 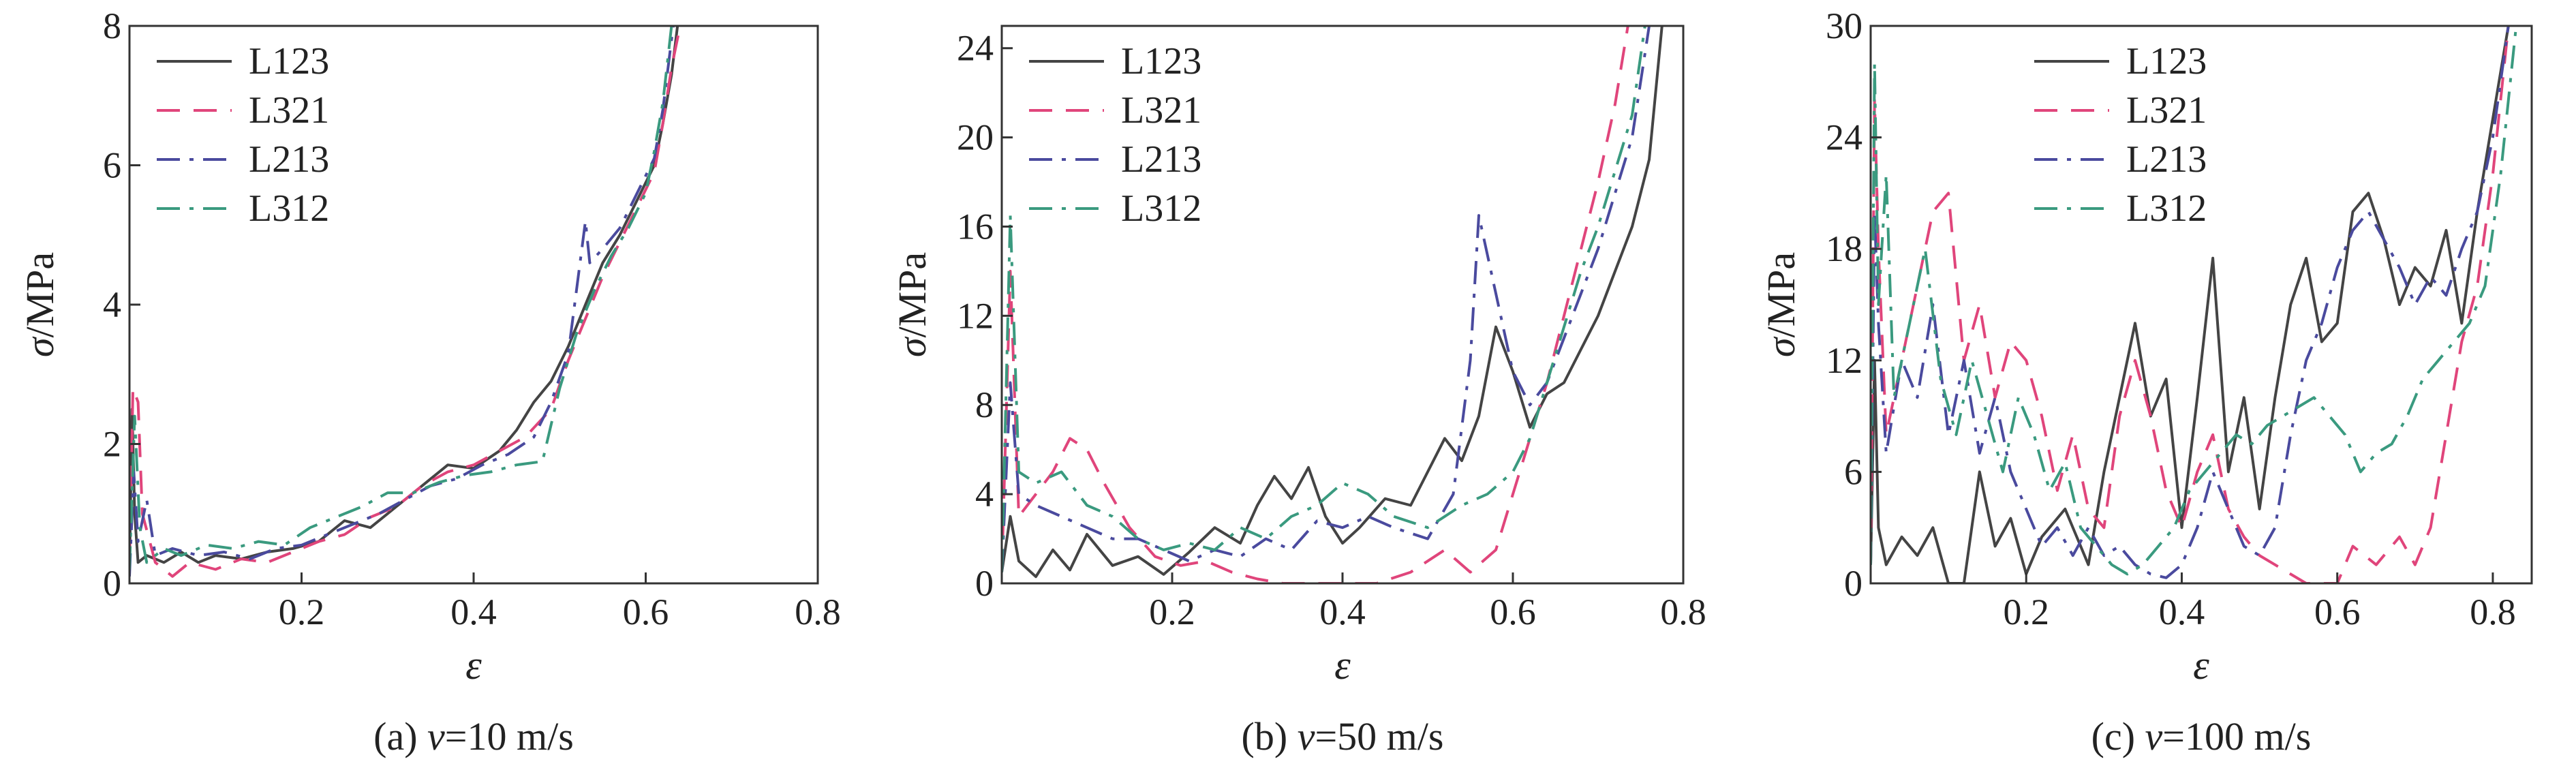 I want to click on caption-value: =50 m/s, so click(x=1379, y=736).